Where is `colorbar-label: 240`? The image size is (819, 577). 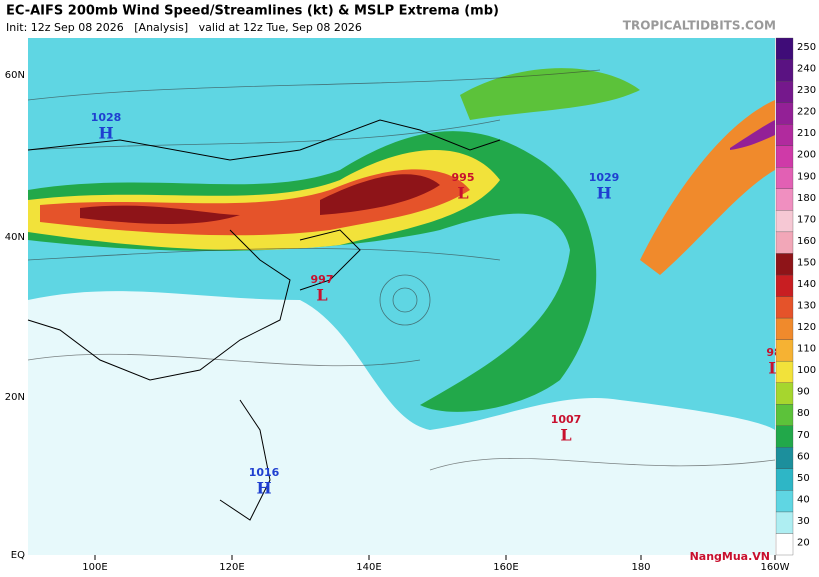
colorbar-label: 240 is located at coordinates (806, 69).